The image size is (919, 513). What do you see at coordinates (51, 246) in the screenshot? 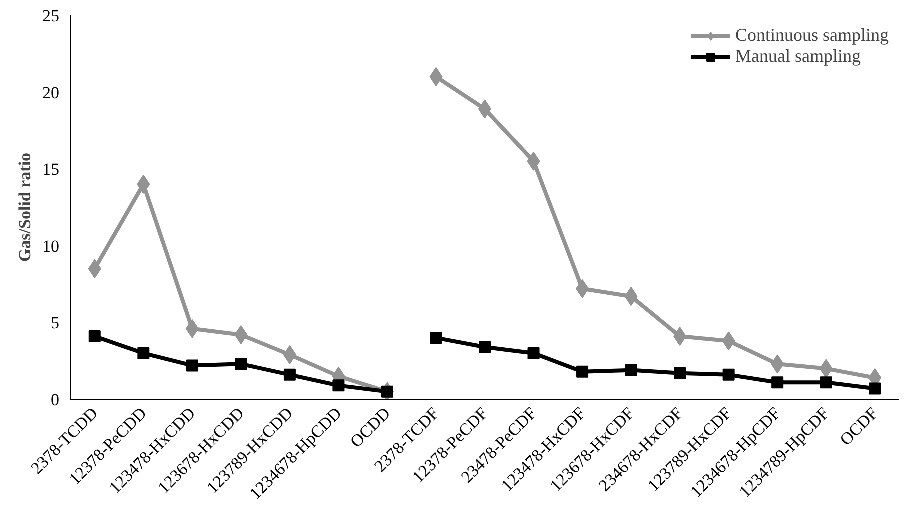
I see `y-tick-label: 10` at bounding box center [51, 246].